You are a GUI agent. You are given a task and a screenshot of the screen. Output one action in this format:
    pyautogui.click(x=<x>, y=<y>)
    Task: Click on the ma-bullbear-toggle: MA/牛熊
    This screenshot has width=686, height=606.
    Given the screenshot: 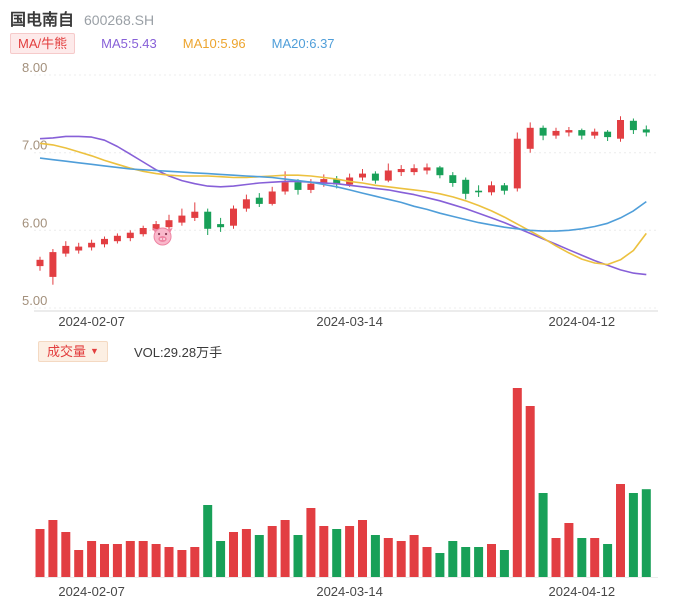 What is the action you would take?
    pyautogui.click(x=43, y=43)
    